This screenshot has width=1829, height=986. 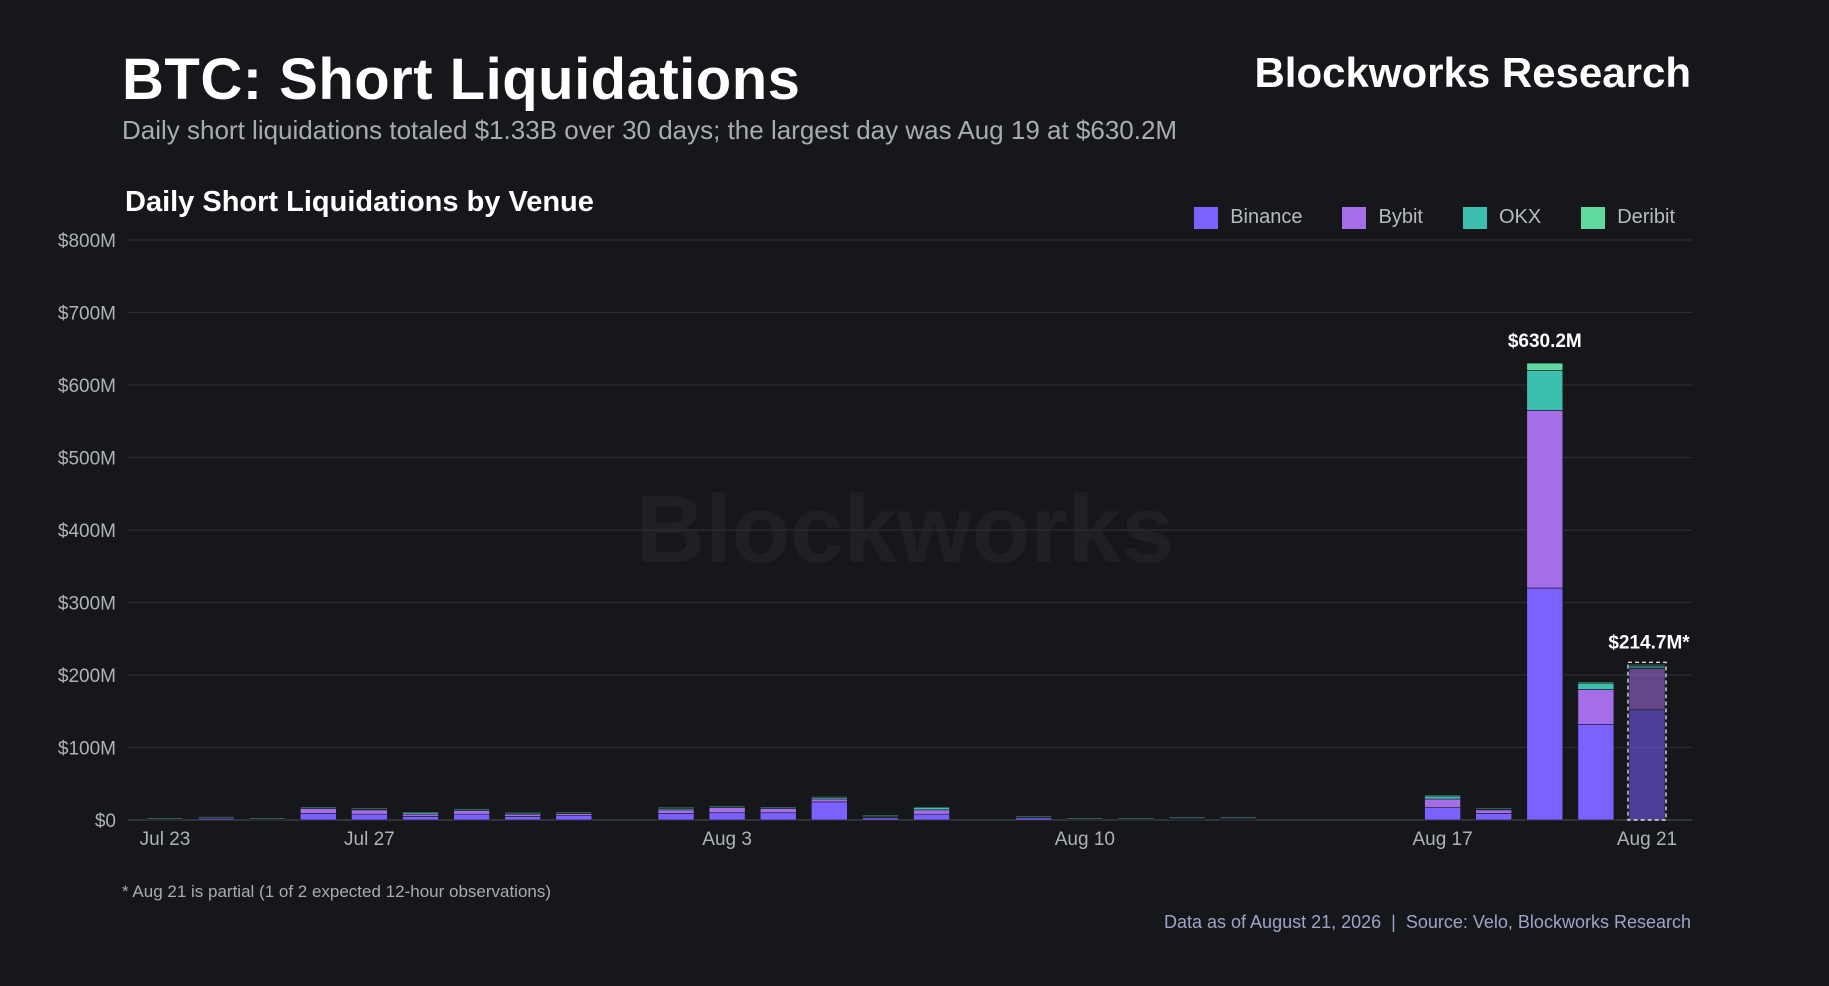 I want to click on page-title: BTC: Short Liquidations, so click(x=461, y=79).